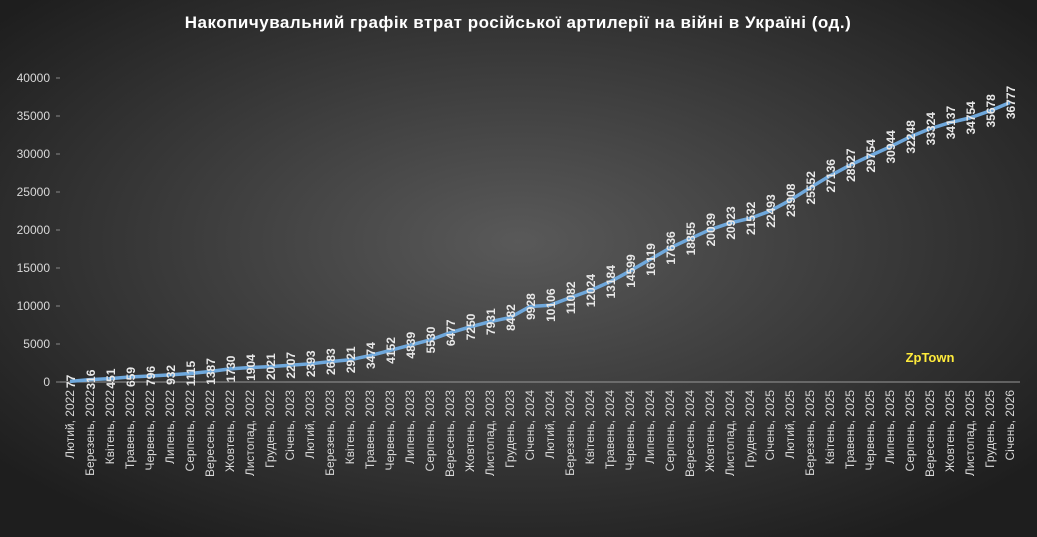 The height and width of the screenshot is (537, 1037). What do you see at coordinates (411, 345) in the screenshot?
I see `data-label: 4839` at bounding box center [411, 345].